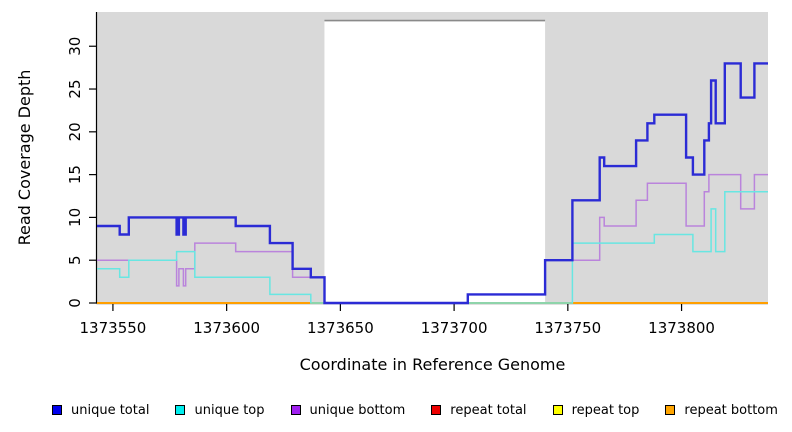 The image size is (792, 432). Describe the element at coordinates (24, 158) in the screenshot. I see `y-axis-title: Read Coverage Depth` at that location.